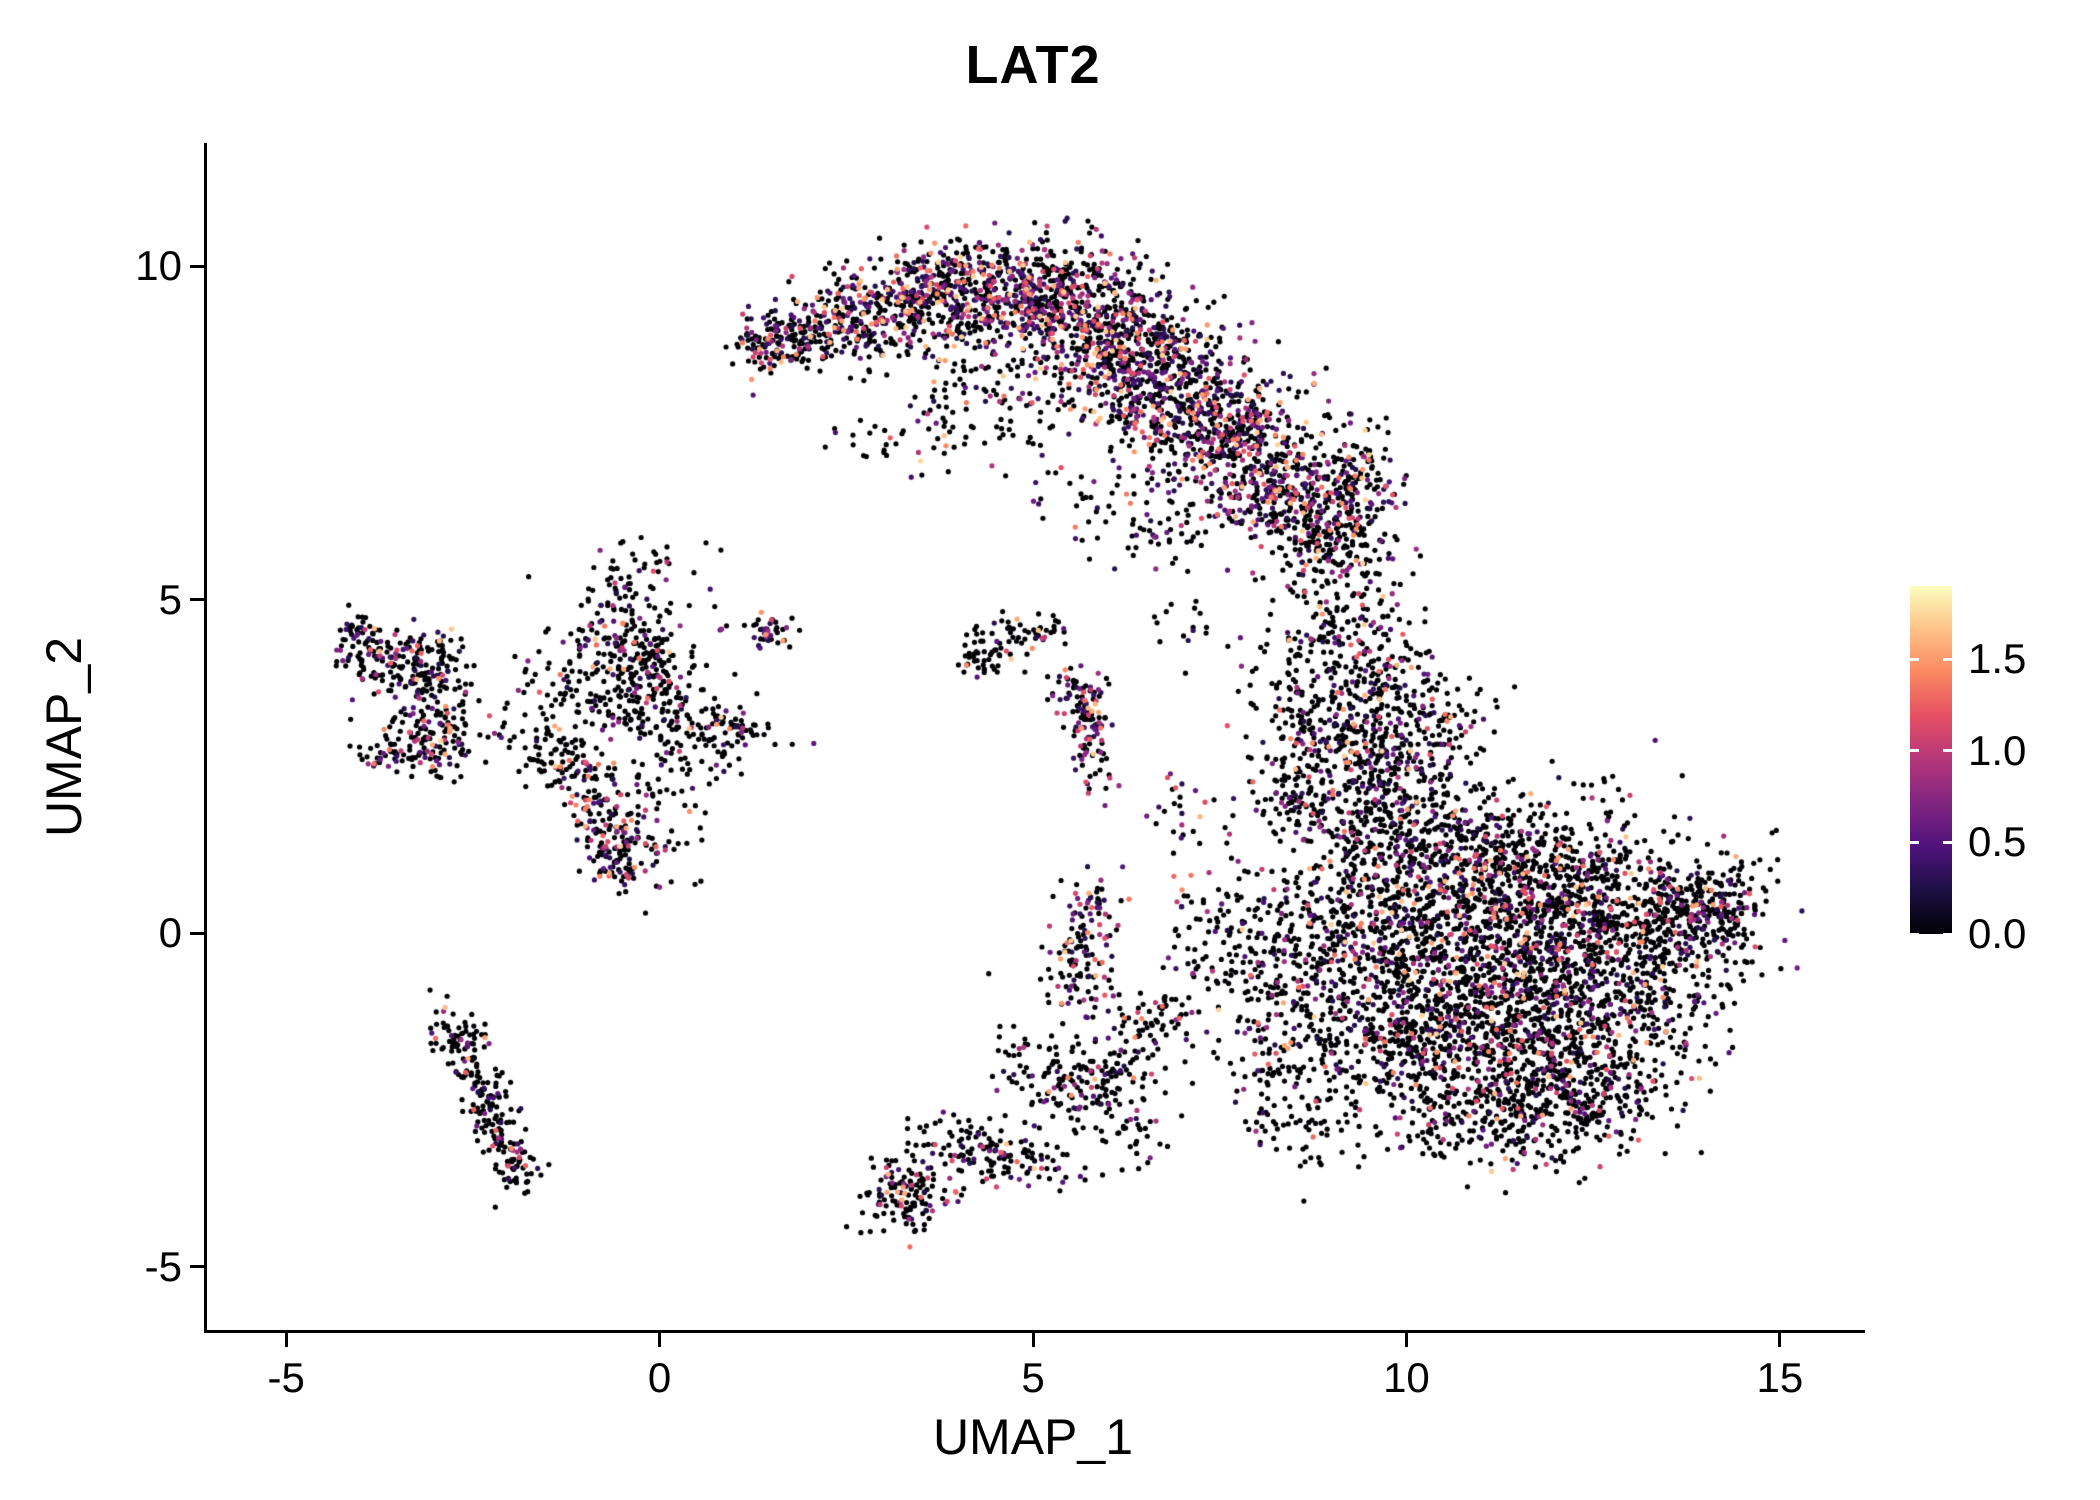 This screenshot has height=1500, width=2100. Describe the element at coordinates (1997, 933) in the screenshot. I see `colorbar-tick-label: 0.0` at that location.